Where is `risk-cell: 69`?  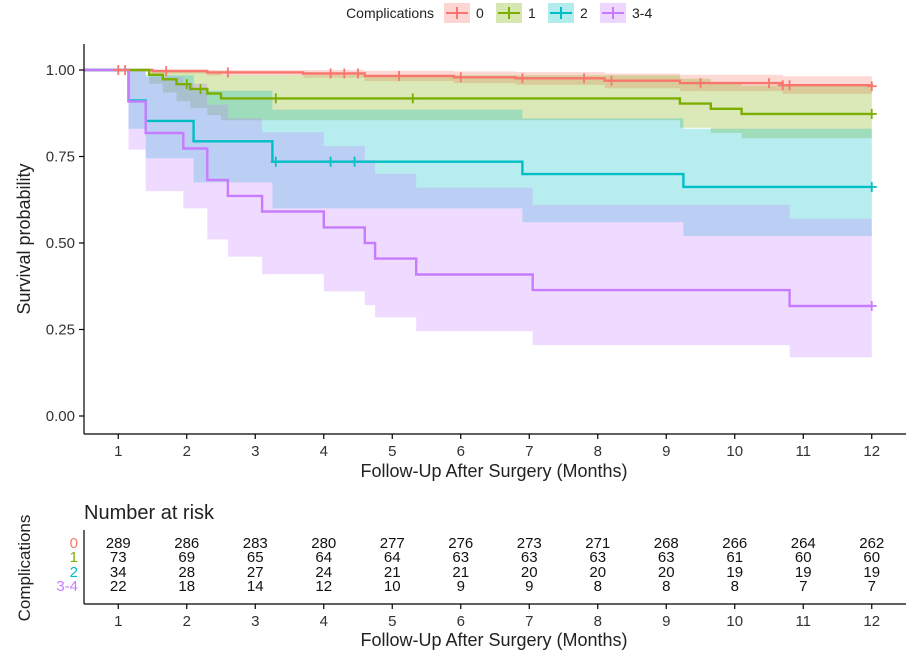 risk-cell: 69 is located at coordinates (186, 557).